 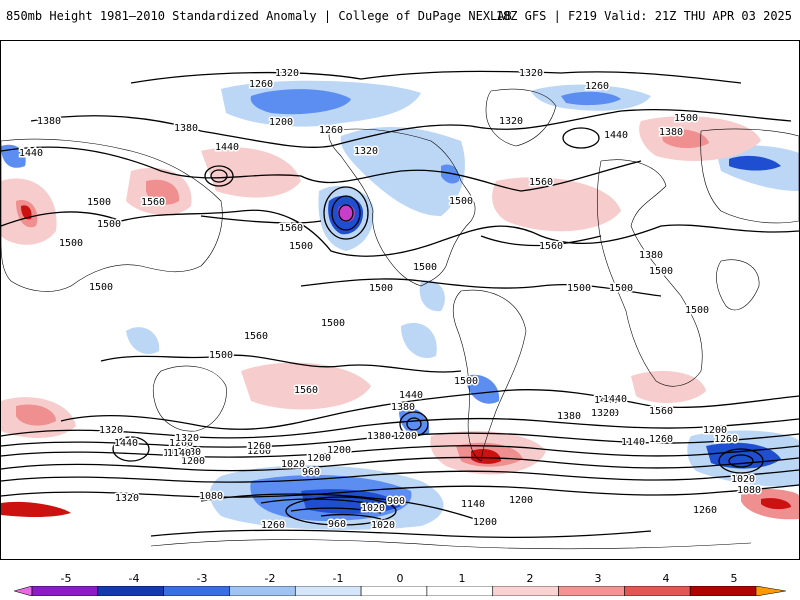 I want to click on anomaly-pos-south-america-peak, so click(x=486, y=456).